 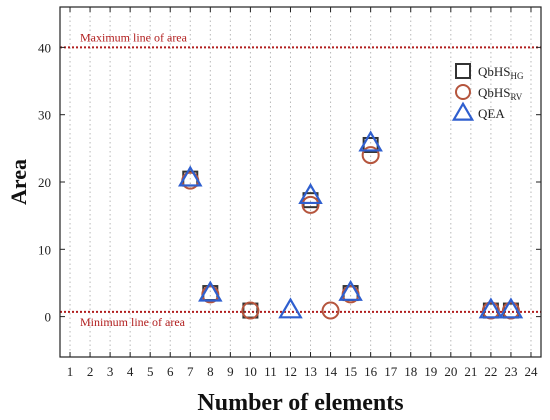 I want to click on x-tick-label: 23, so click(x=510, y=371).